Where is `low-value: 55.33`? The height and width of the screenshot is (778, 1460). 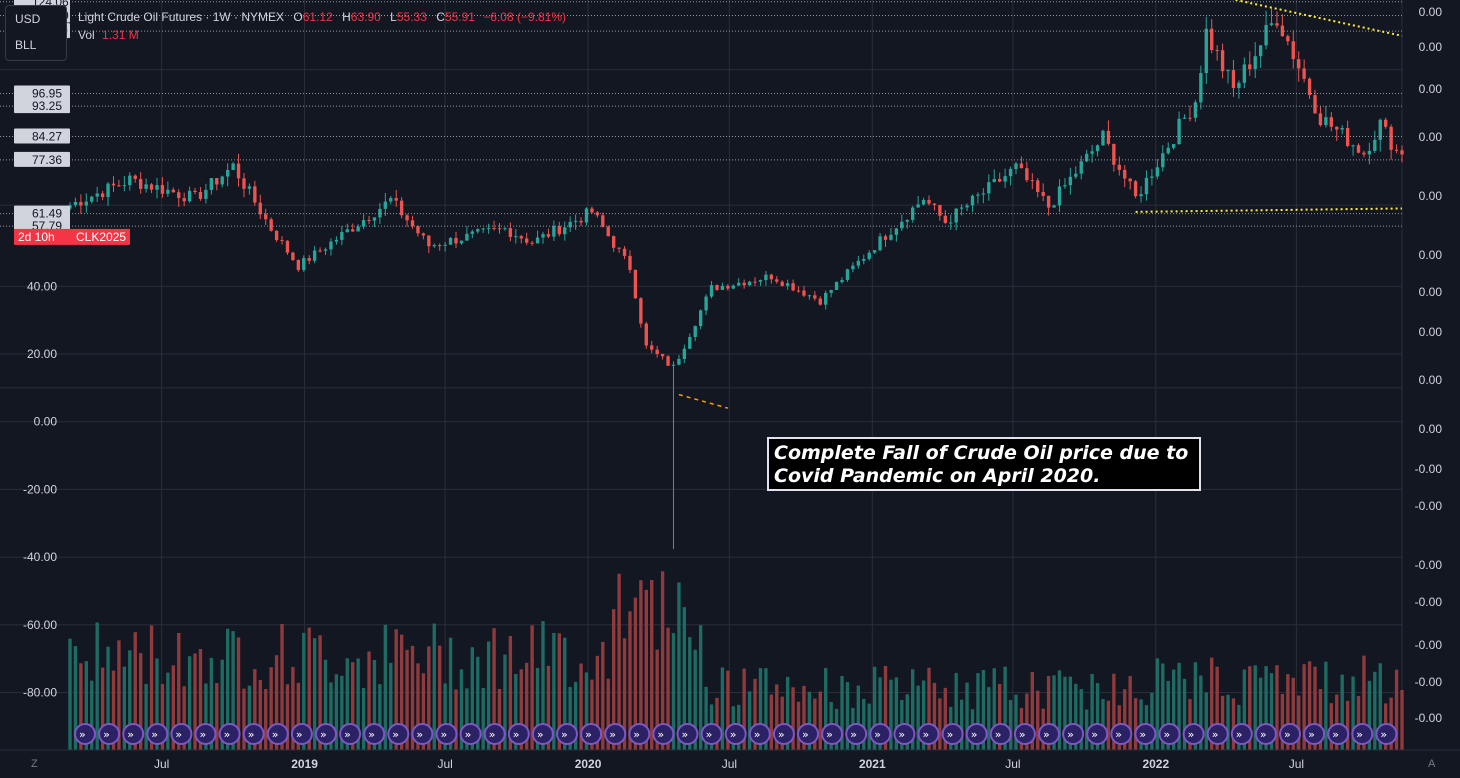 low-value: 55.33 is located at coordinates (411, 17).